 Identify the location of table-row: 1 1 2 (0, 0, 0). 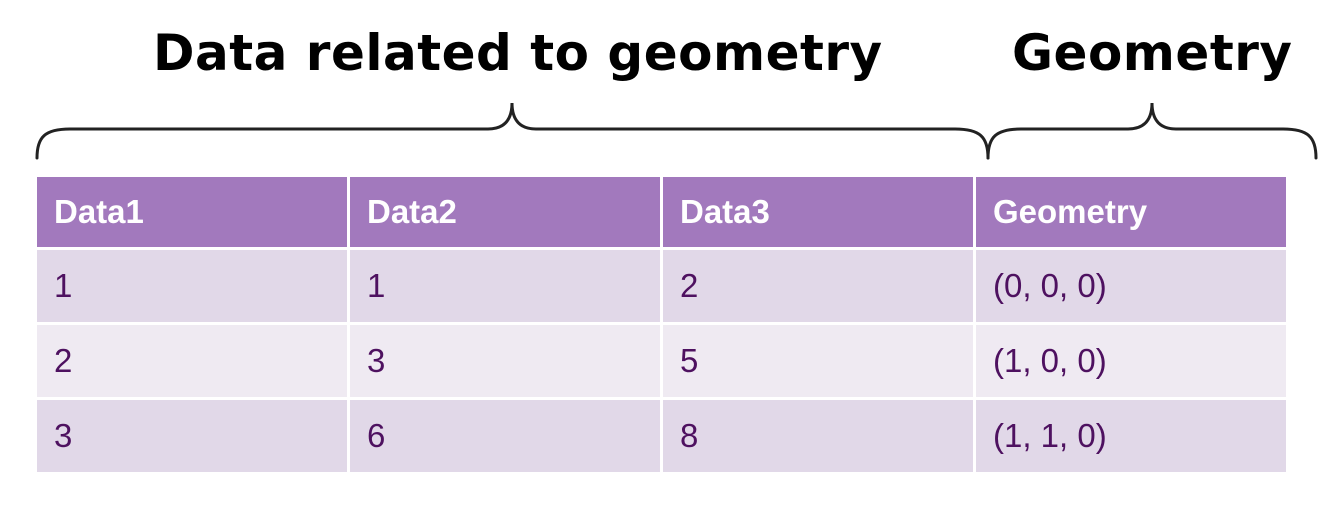
(661, 286).